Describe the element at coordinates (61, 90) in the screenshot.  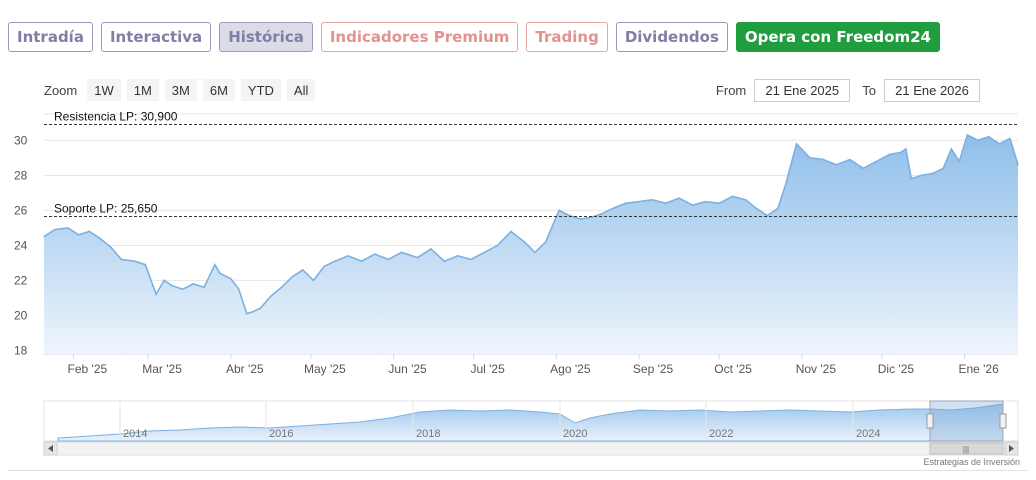
I see `zoom-label: Zoom` at that location.